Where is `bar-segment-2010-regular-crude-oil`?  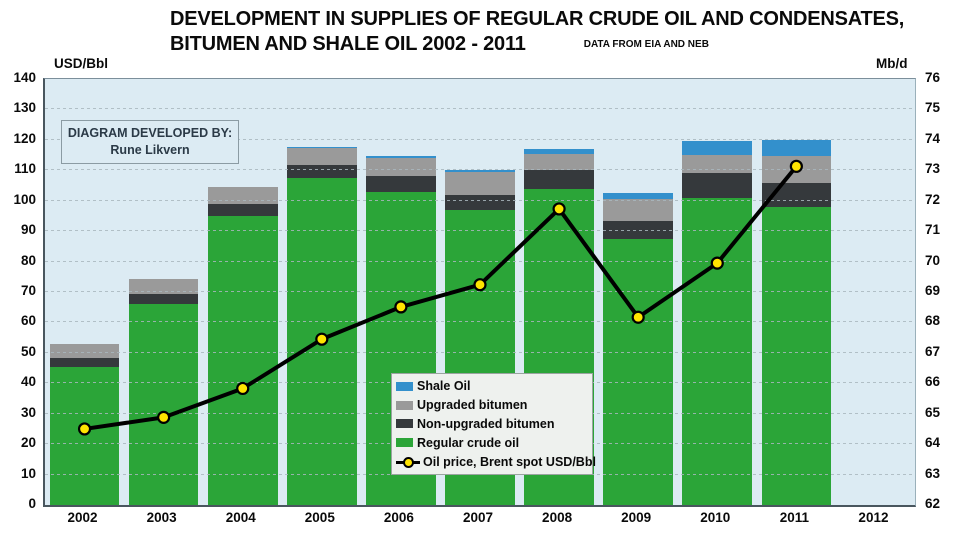 bar-segment-2010-regular-crude-oil is located at coordinates (717, 351).